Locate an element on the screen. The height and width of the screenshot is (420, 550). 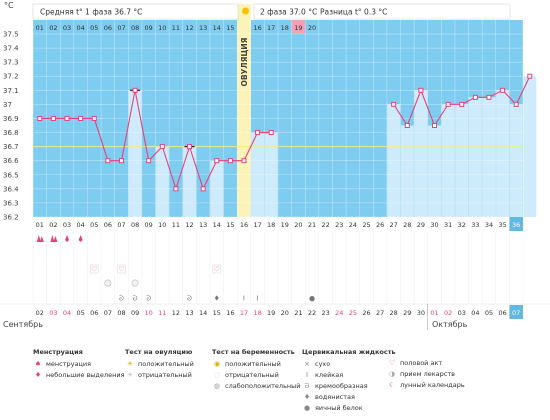
top-day-label: 14 is located at coordinates (217, 28).